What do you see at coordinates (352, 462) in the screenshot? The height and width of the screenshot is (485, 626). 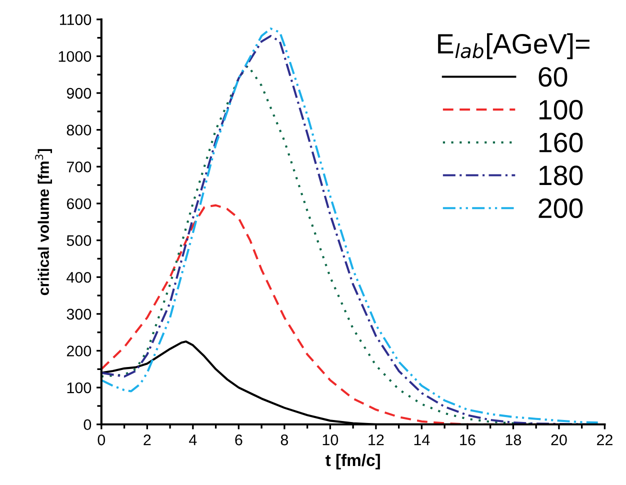 I see `x-axis-title: t [fm/c]` at bounding box center [352, 462].